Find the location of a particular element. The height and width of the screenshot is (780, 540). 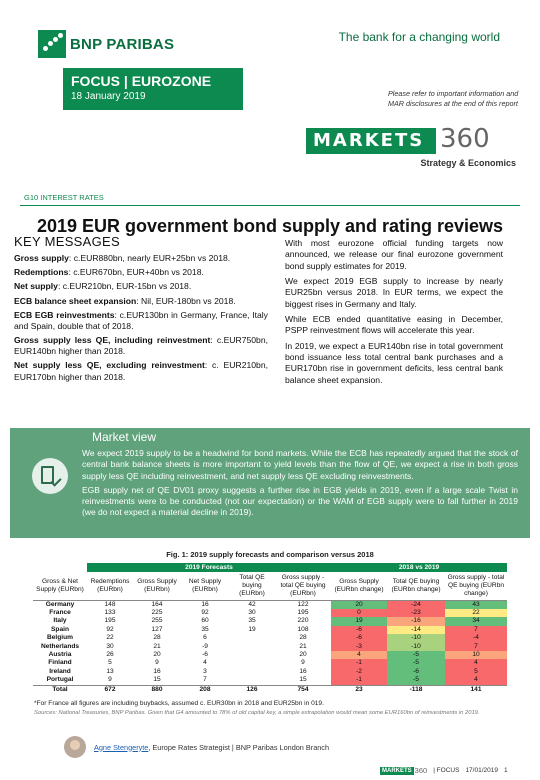

table-cell: -3 is located at coordinates (359, 646).